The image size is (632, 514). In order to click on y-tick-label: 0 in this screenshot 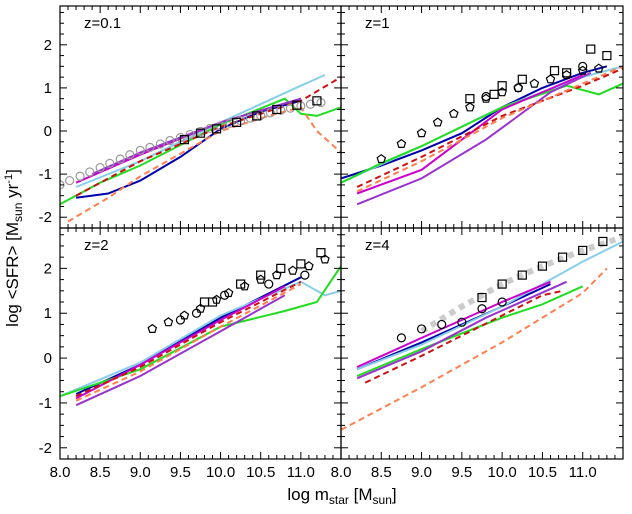, I will do `click(48, 358)`.